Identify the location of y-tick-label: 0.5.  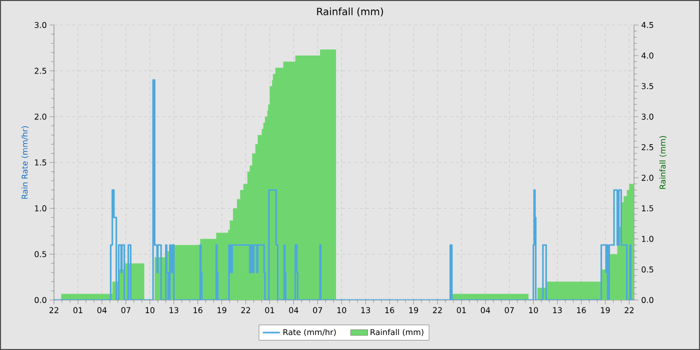
(40, 254).